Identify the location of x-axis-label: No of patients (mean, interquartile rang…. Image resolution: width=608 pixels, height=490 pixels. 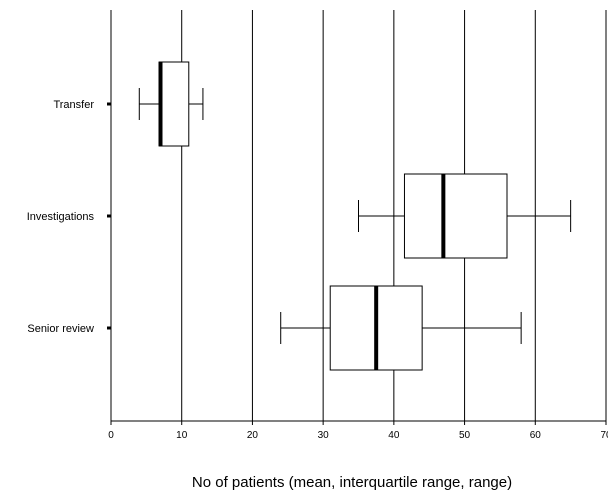
(352, 482).